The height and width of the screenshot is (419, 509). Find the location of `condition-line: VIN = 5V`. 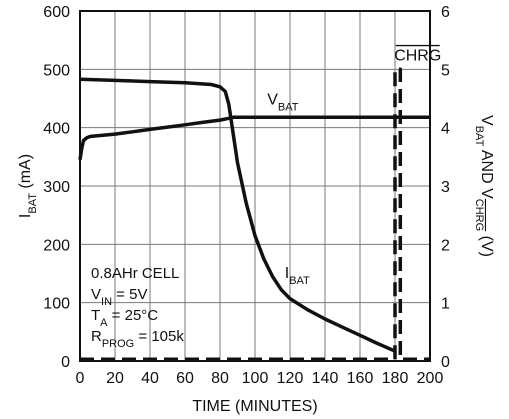

condition-line: VIN = 5V is located at coordinates (119, 297).